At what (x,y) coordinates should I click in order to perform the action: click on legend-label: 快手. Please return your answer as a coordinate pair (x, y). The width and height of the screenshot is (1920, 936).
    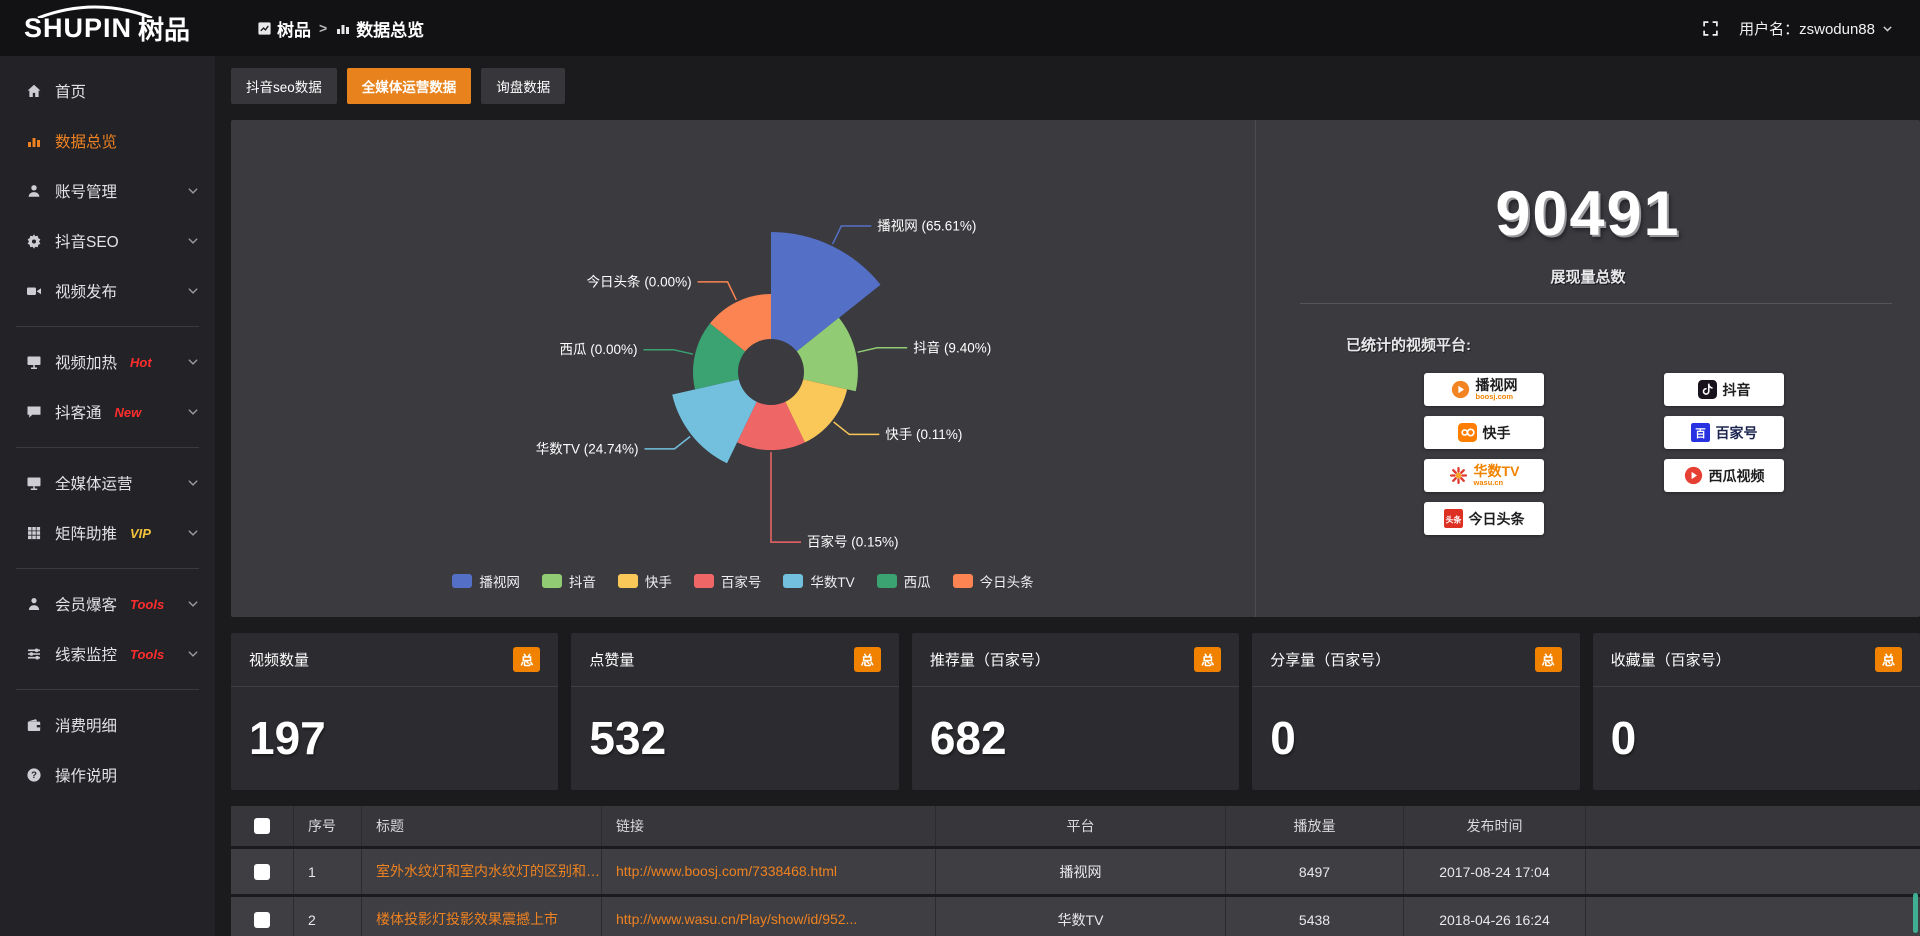
    Looking at the image, I should click on (658, 582).